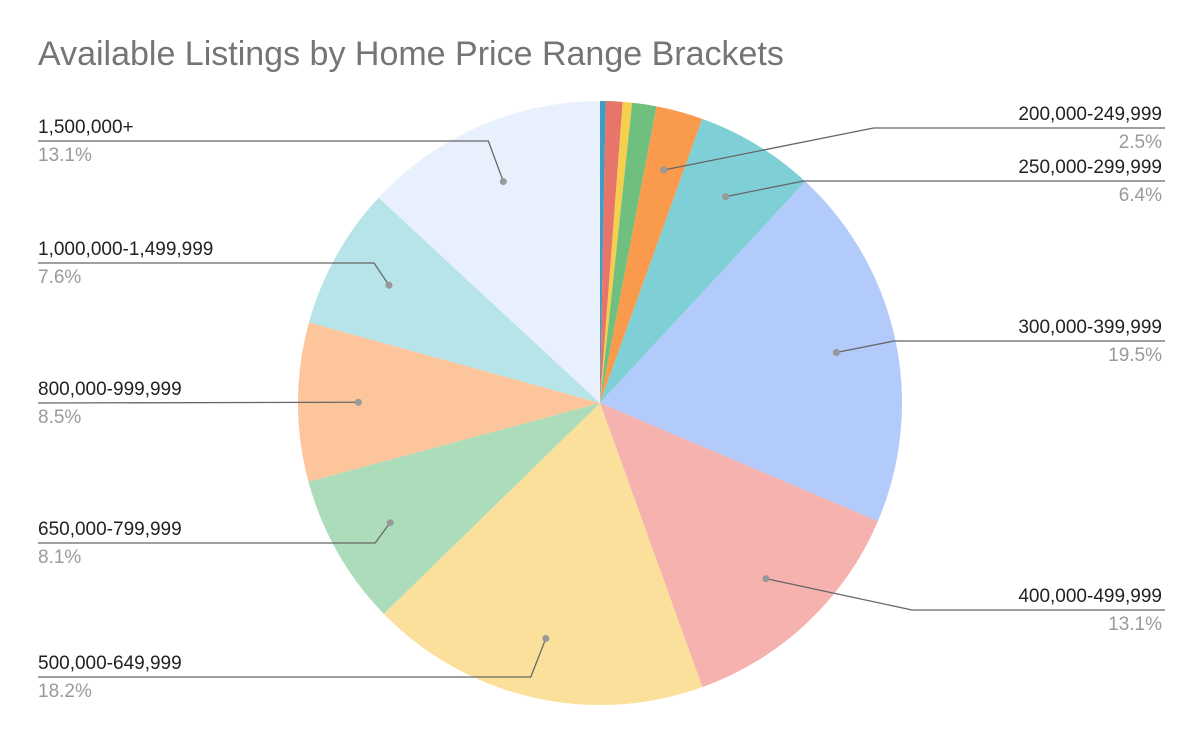  What do you see at coordinates (59, 277) in the screenshot?
I see `slice-value-label: 7.6%` at bounding box center [59, 277].